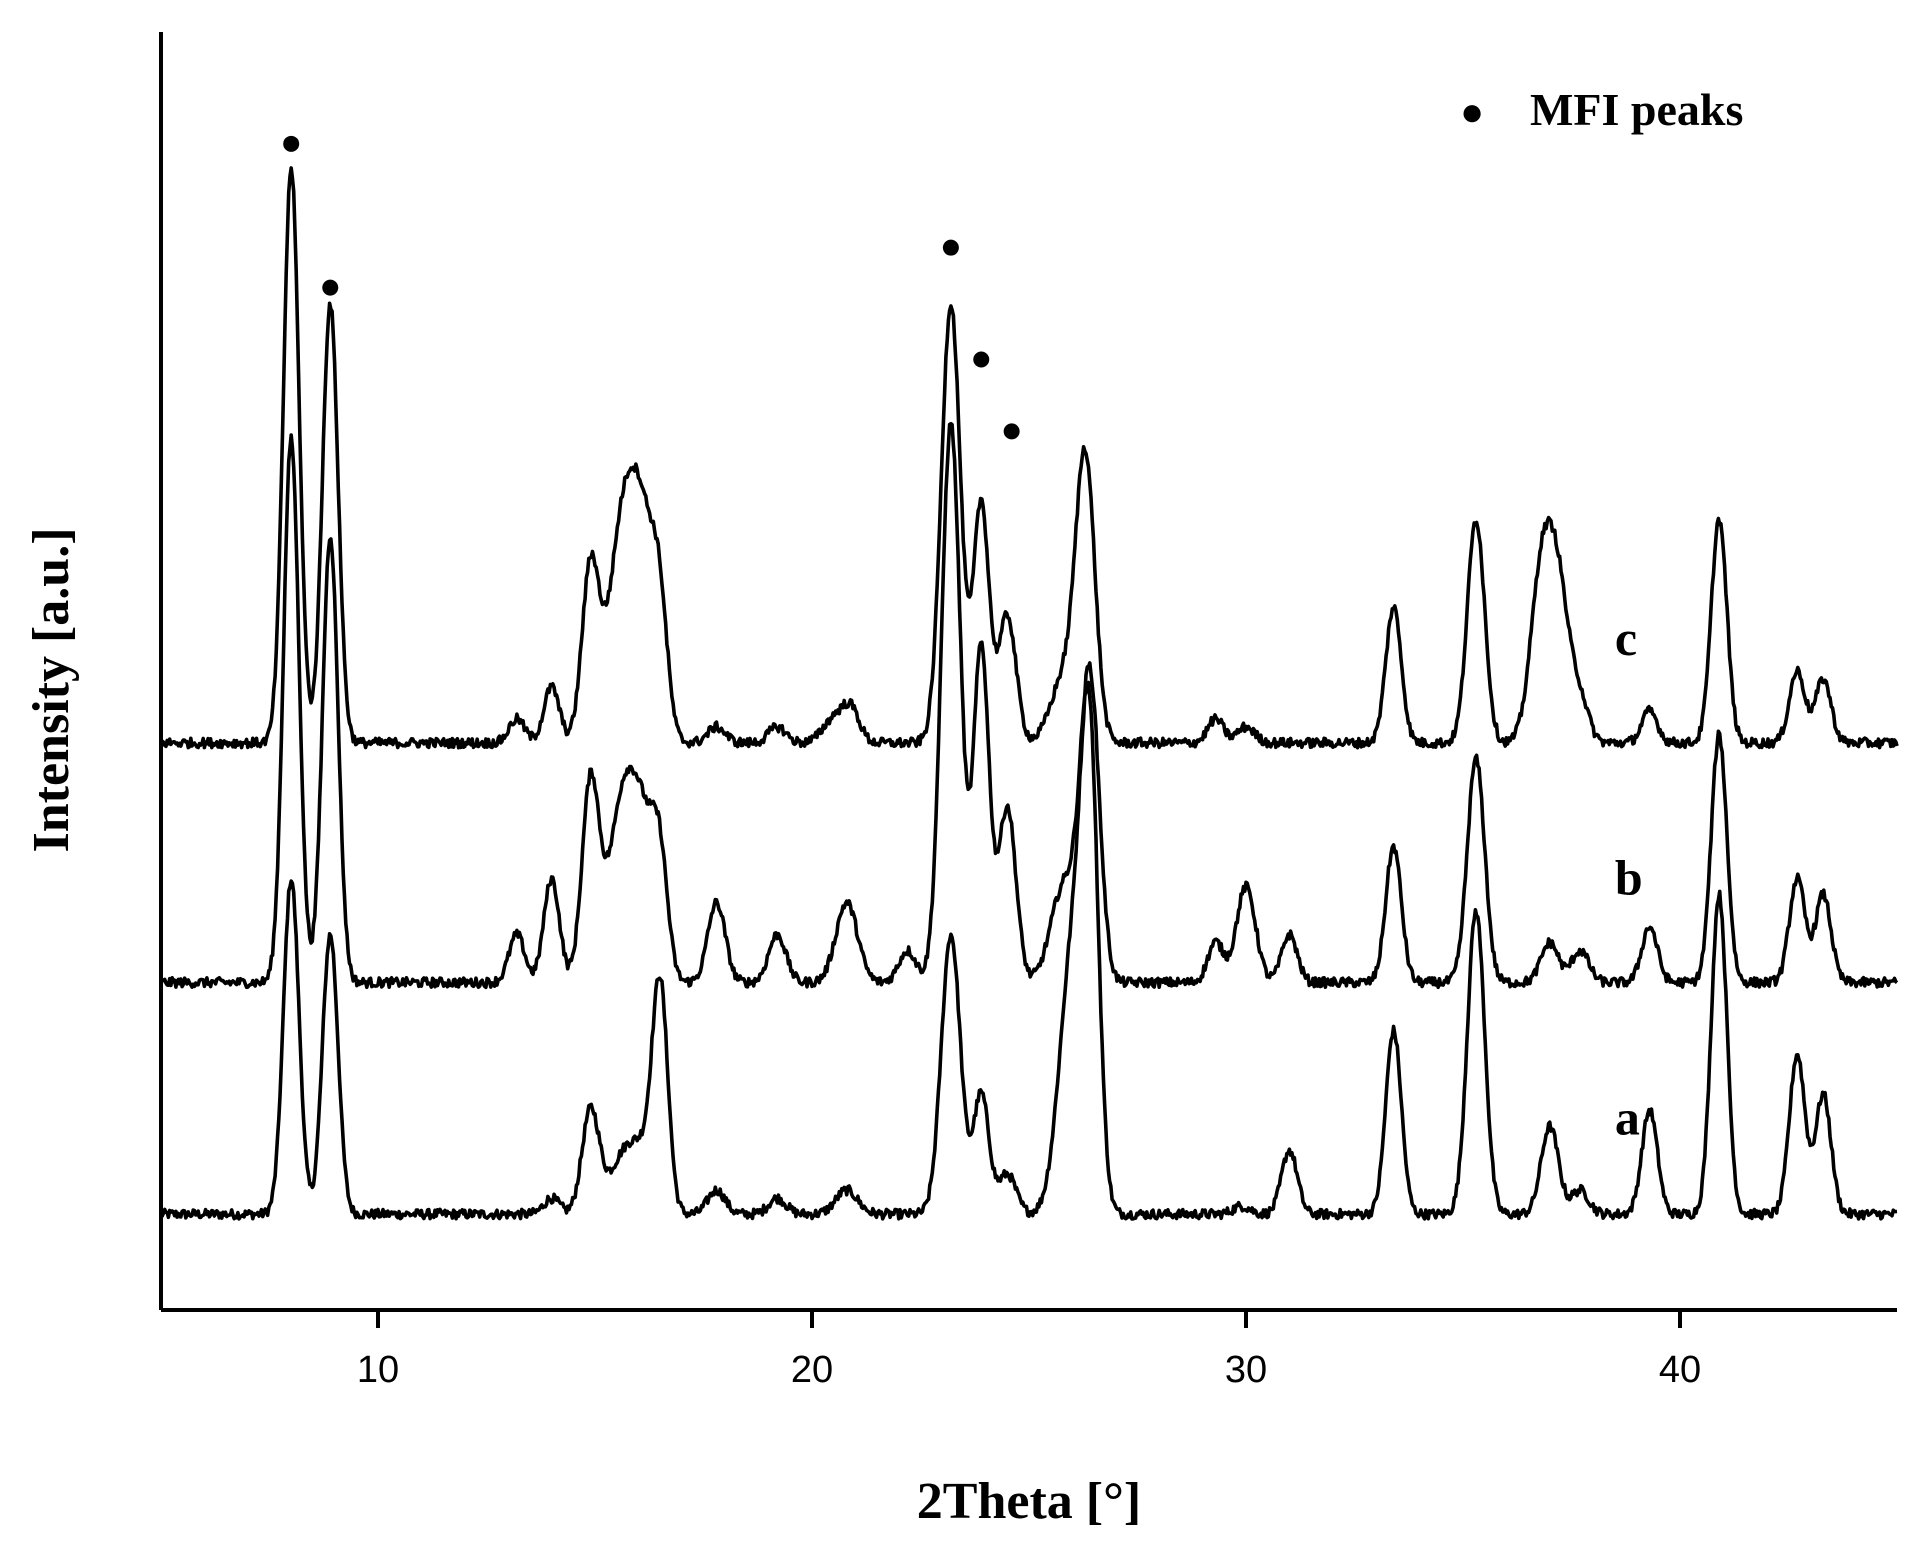  Describe the element at coordinates (51, 689) in the screenshot. I see `y-axis-title: Intensity [a.u.]` at that location.